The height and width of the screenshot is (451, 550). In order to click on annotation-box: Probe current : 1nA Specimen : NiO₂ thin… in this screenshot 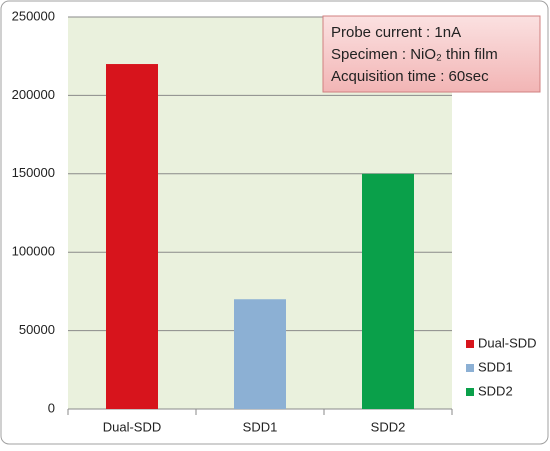, I will do `click(431, 54)`.